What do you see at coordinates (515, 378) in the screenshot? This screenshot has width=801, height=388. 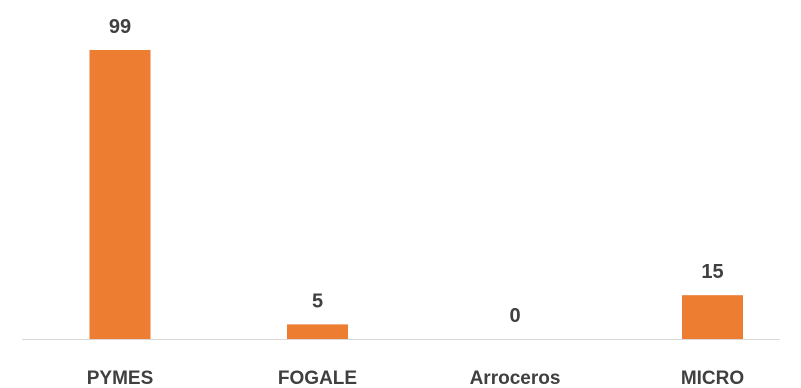 I see `tick-label-arroceros: Arroceros` at bounding box center [515, 378].